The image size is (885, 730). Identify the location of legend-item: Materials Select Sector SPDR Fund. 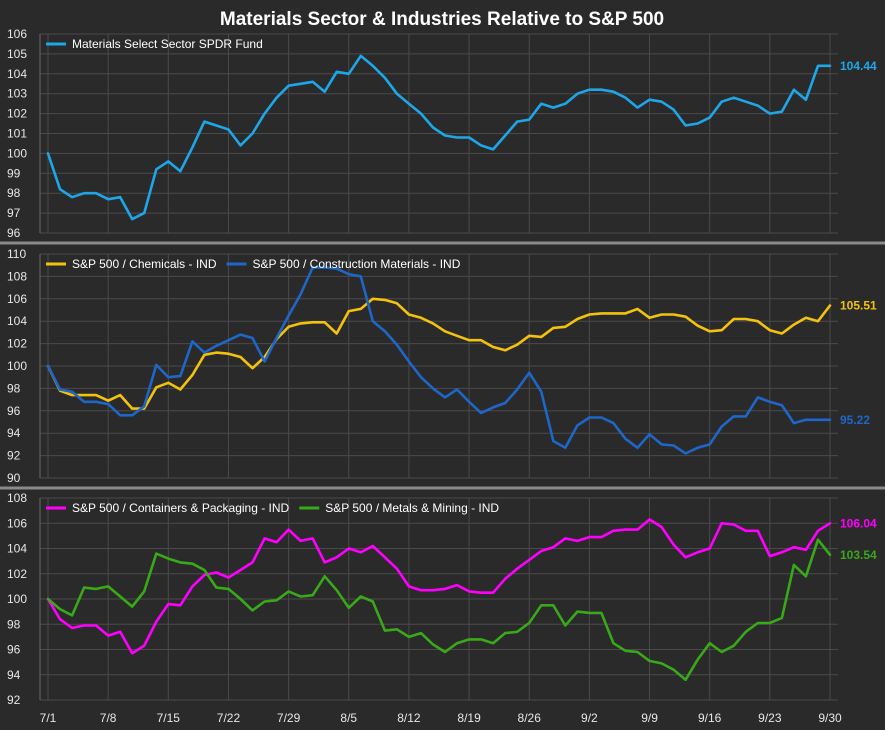
(154, 44).